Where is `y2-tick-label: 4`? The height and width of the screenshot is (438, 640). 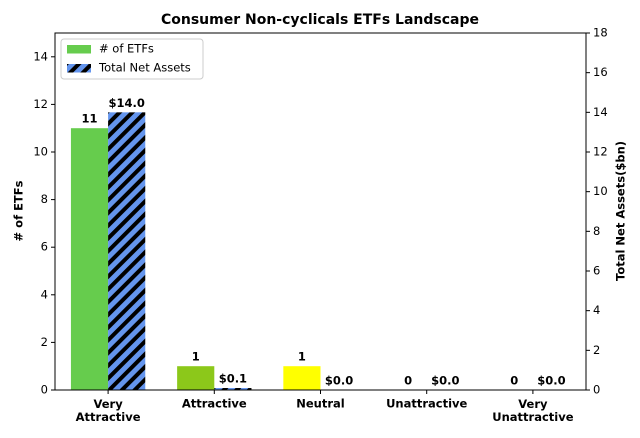 y2-tick-label: 4 is located at coordinates (596, 310).